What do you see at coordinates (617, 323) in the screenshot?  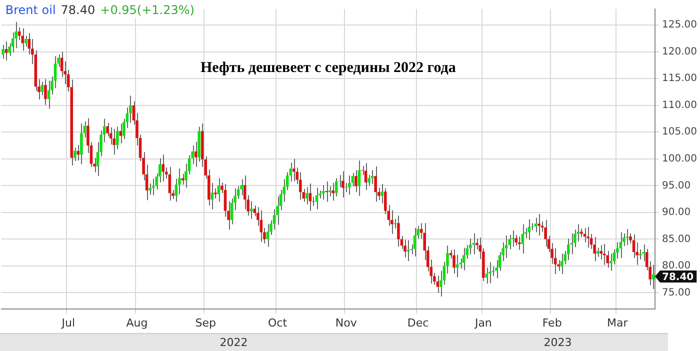 I see `x-tick-label: Mar` at bounding box center [617, 323].